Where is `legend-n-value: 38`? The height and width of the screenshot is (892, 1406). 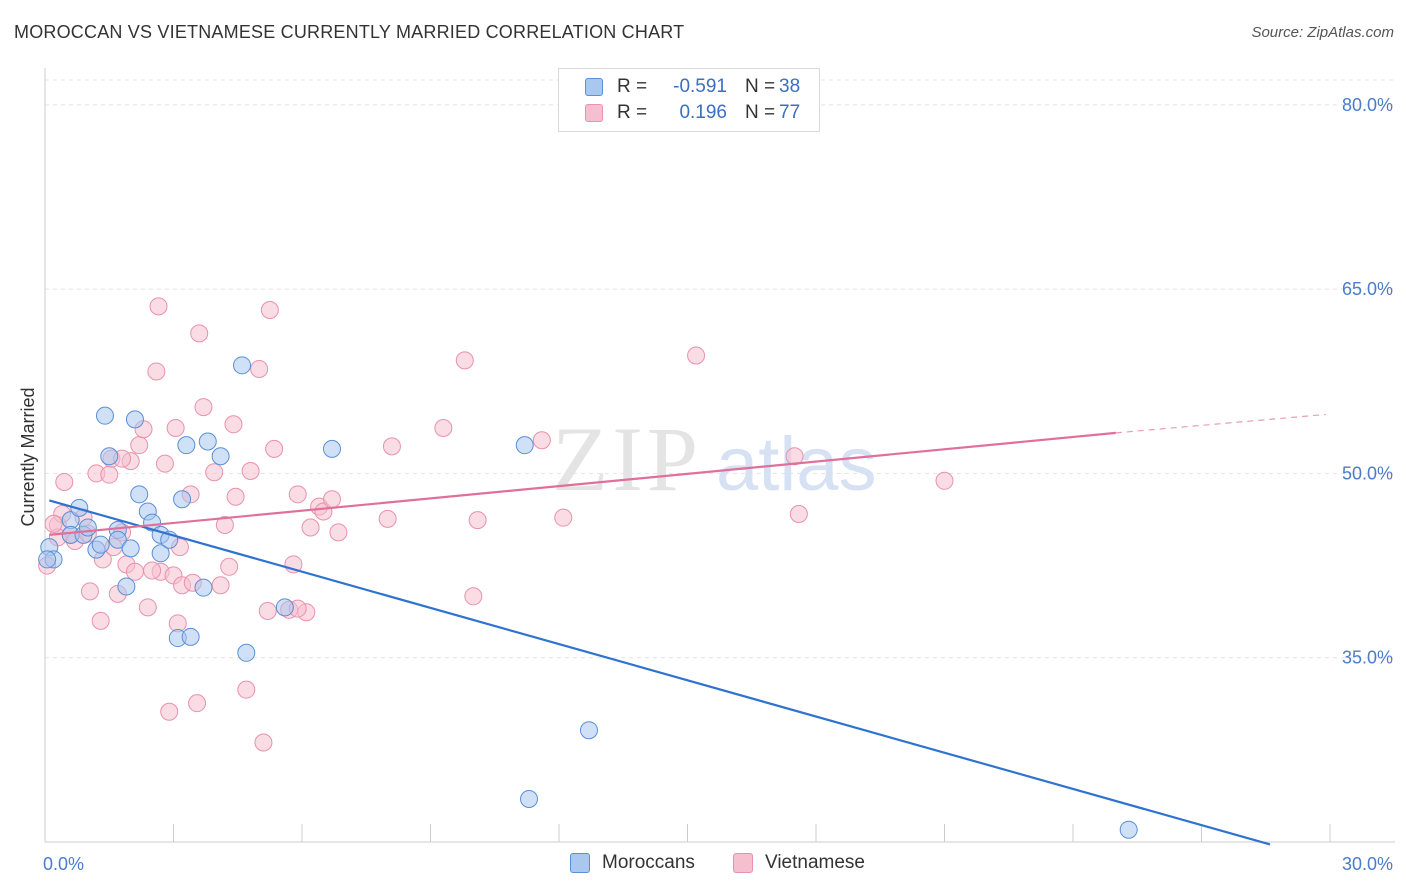 legend-n-value: 38 is located at coordinates (790, 86).